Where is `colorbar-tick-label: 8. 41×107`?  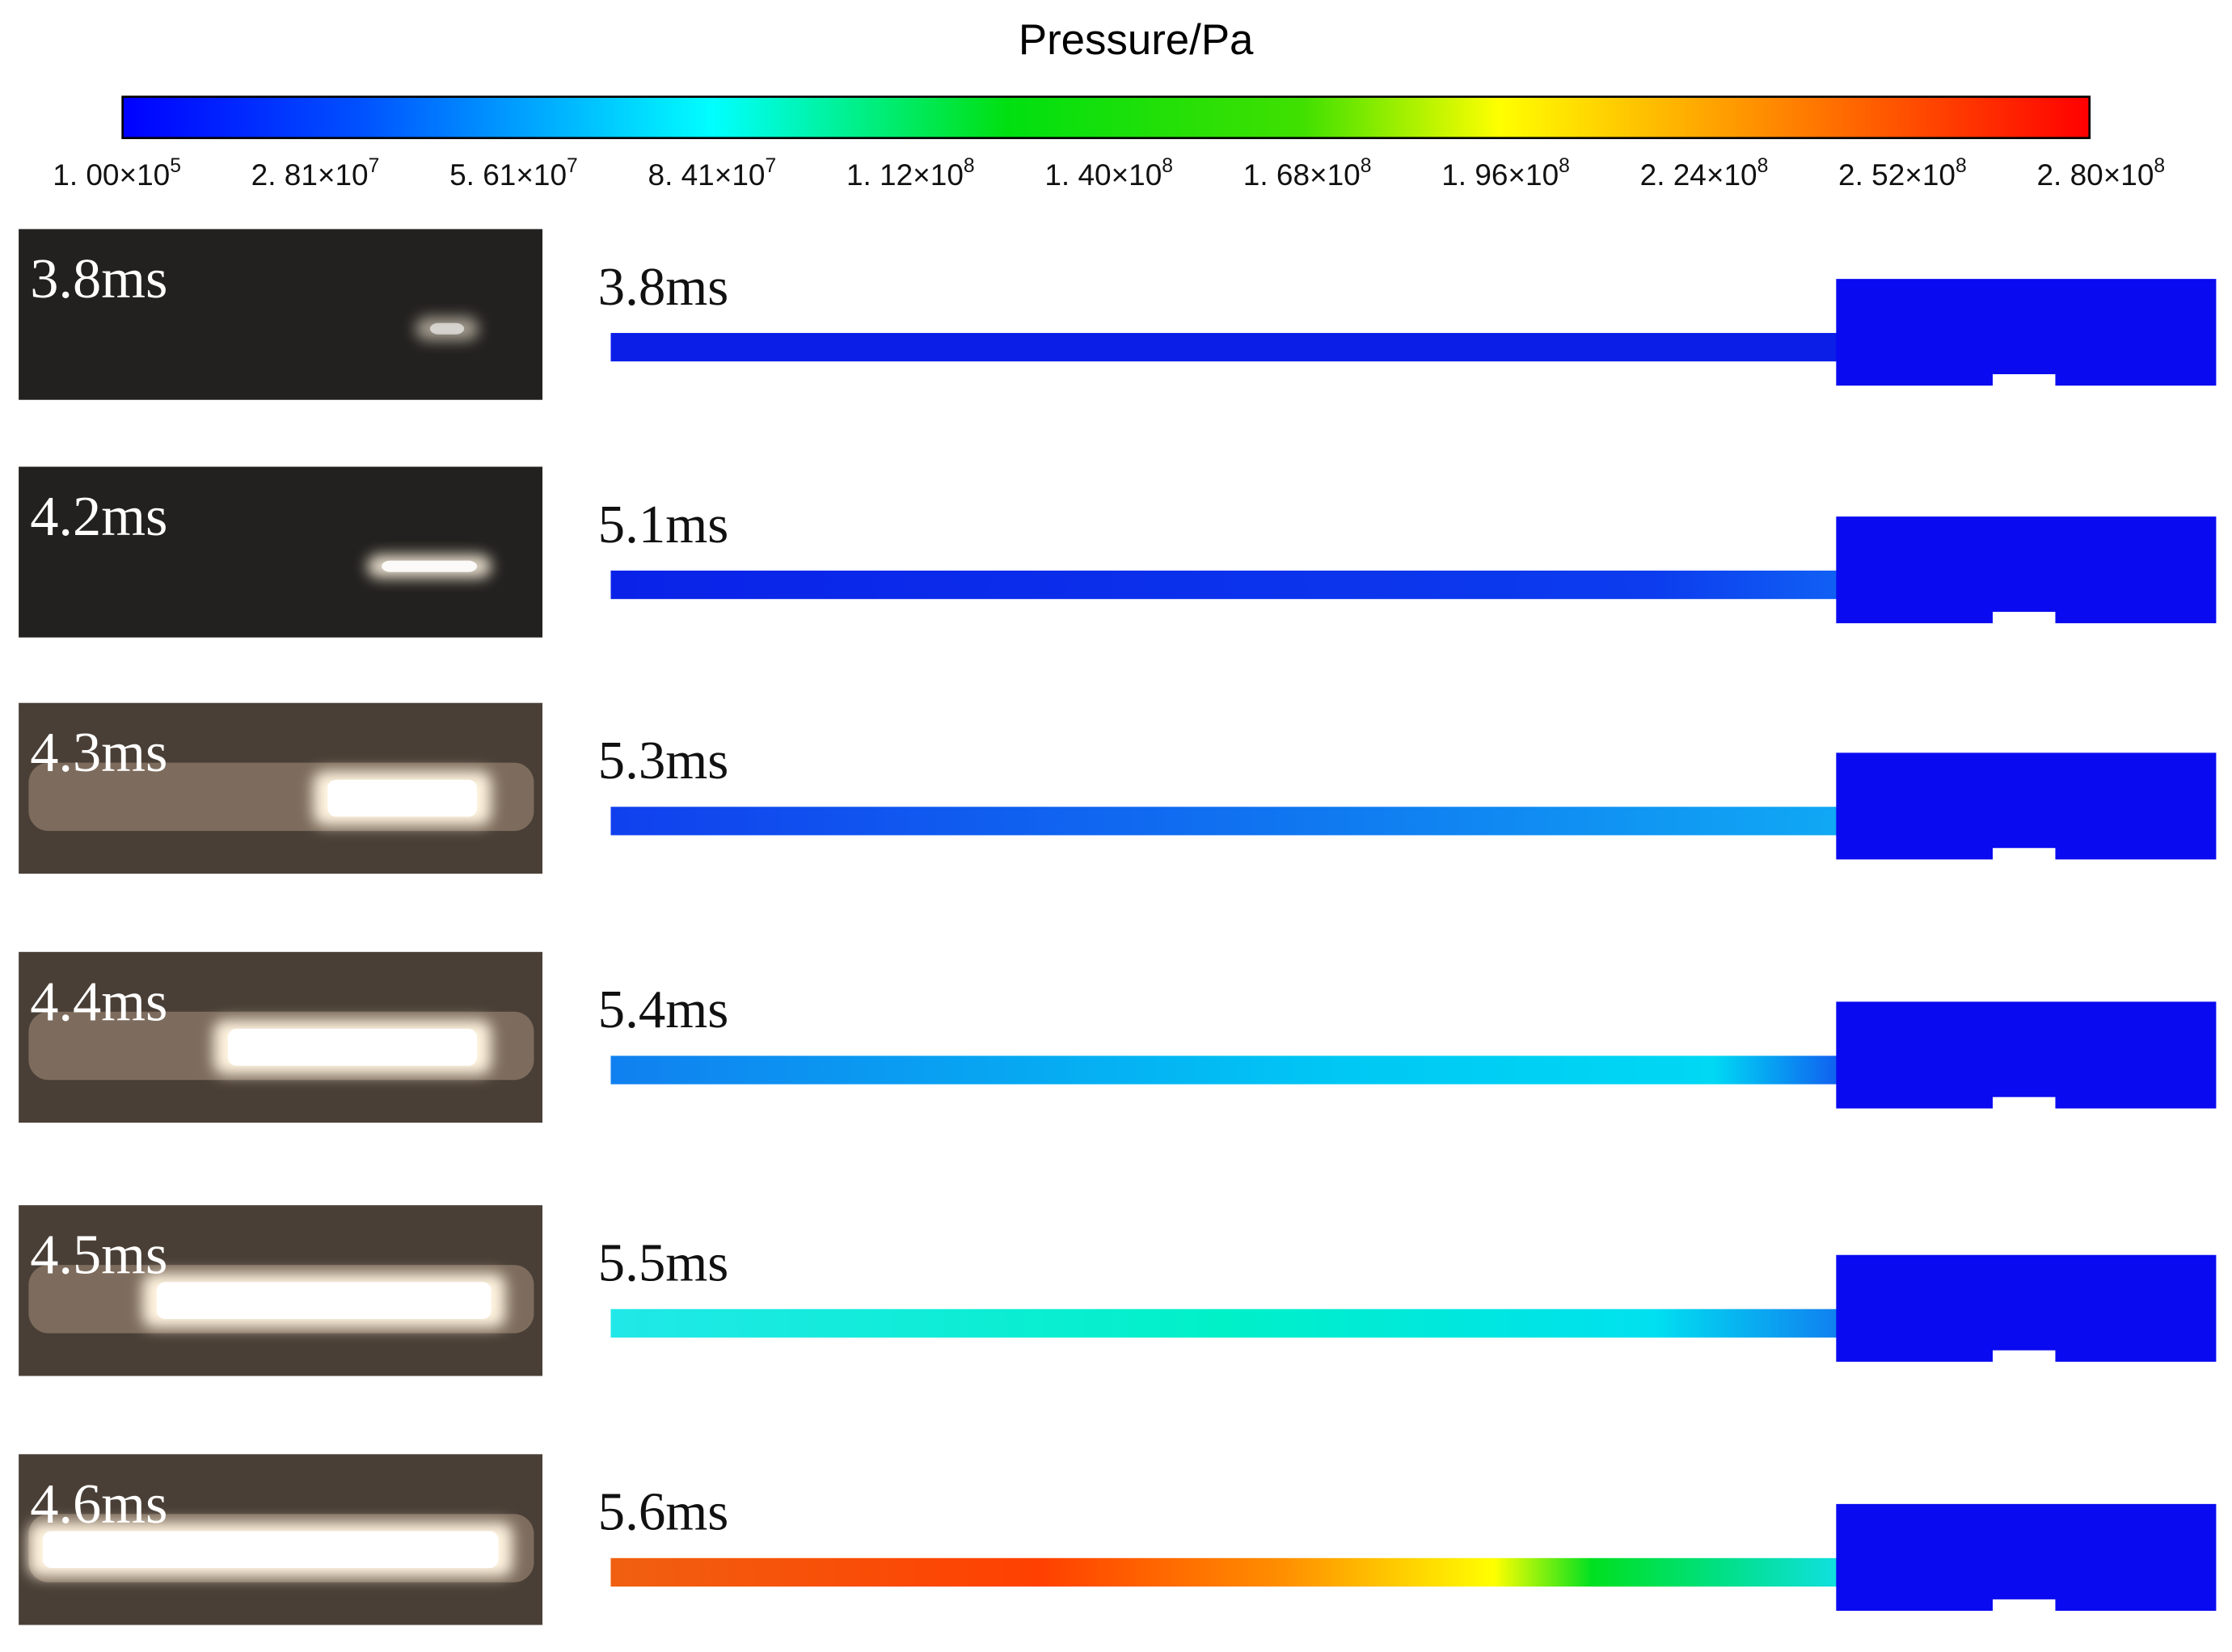 colorbar-tick-label: 8. 41×107 is located at coordinates (712, 173).